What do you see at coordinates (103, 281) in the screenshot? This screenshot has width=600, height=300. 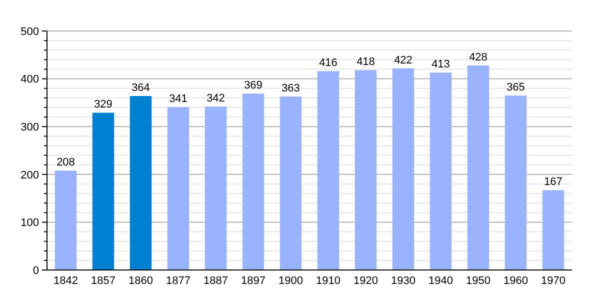 I see `x-tick-label: 1857` at bounding box center [103, 281].